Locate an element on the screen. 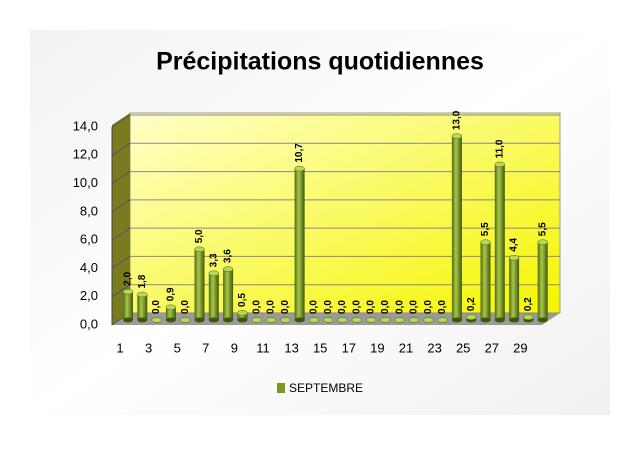 Image resolution: width=640 pixels, height=457 pixels. value-label: 3,6 is located at coordinates (228, 256).